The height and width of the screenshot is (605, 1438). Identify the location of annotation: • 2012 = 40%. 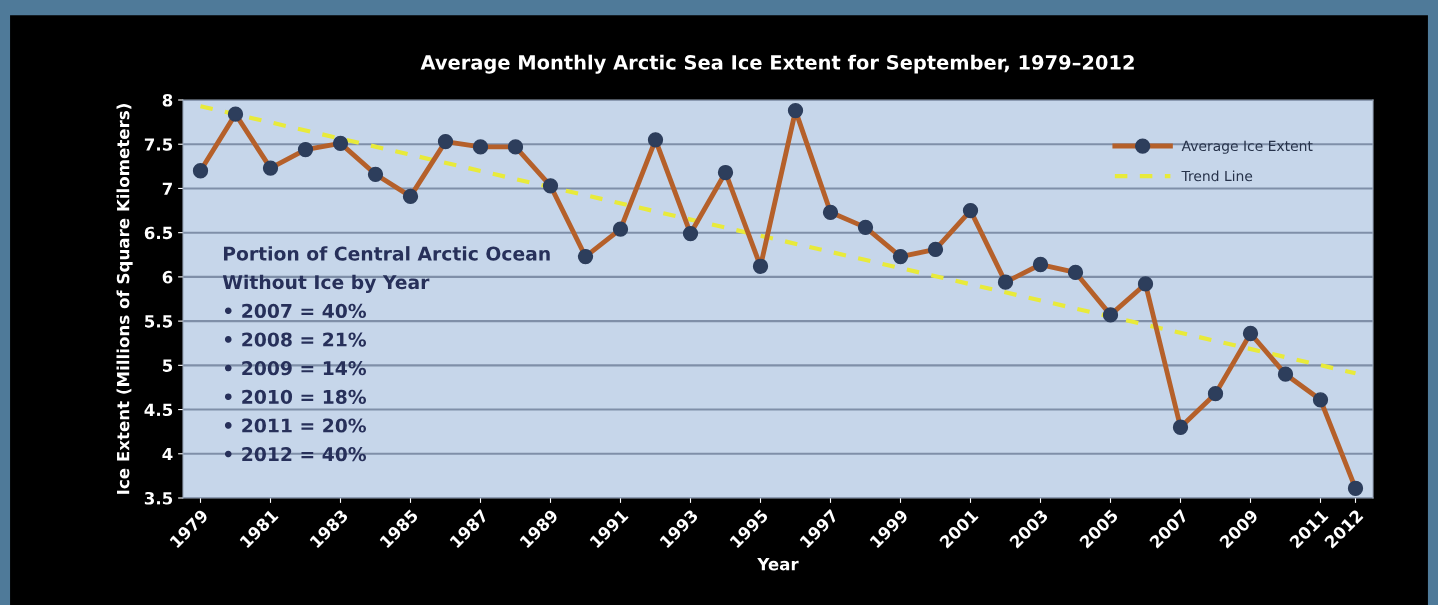
(295, 454).